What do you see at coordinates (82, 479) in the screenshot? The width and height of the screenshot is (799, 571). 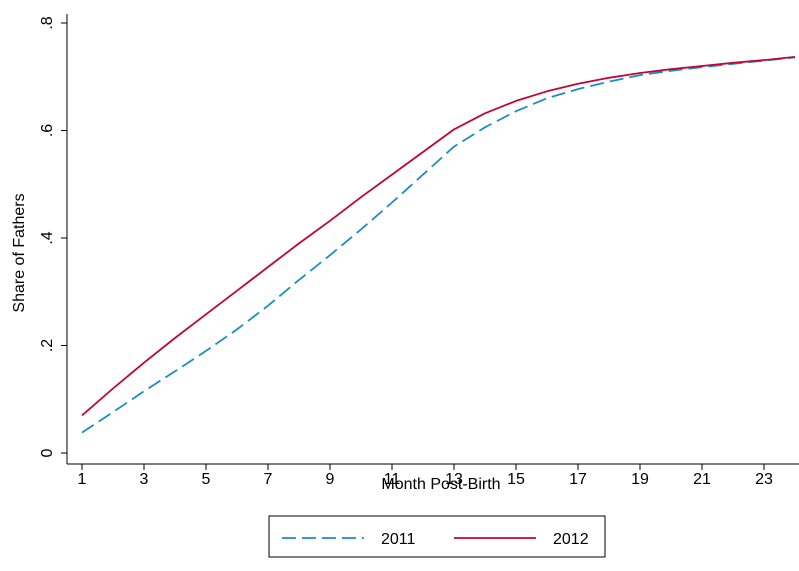 I see `x-tick-label: 1` at bounding box center [82, 479].